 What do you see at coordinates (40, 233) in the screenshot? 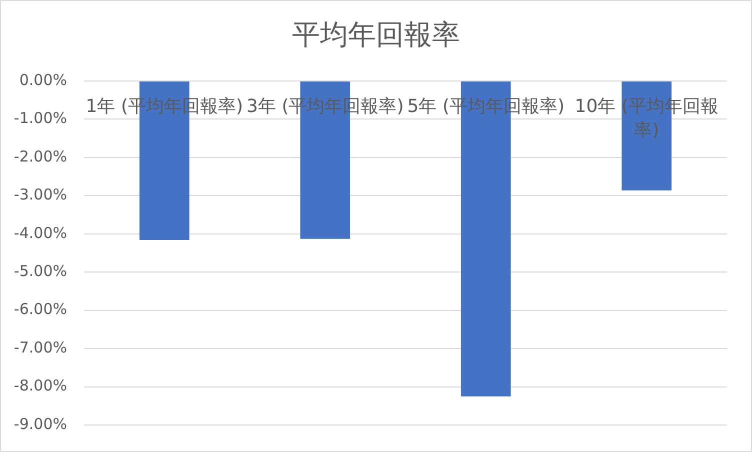
I see `y-tick-label: -4.00%` at bounding box center [40, 233].